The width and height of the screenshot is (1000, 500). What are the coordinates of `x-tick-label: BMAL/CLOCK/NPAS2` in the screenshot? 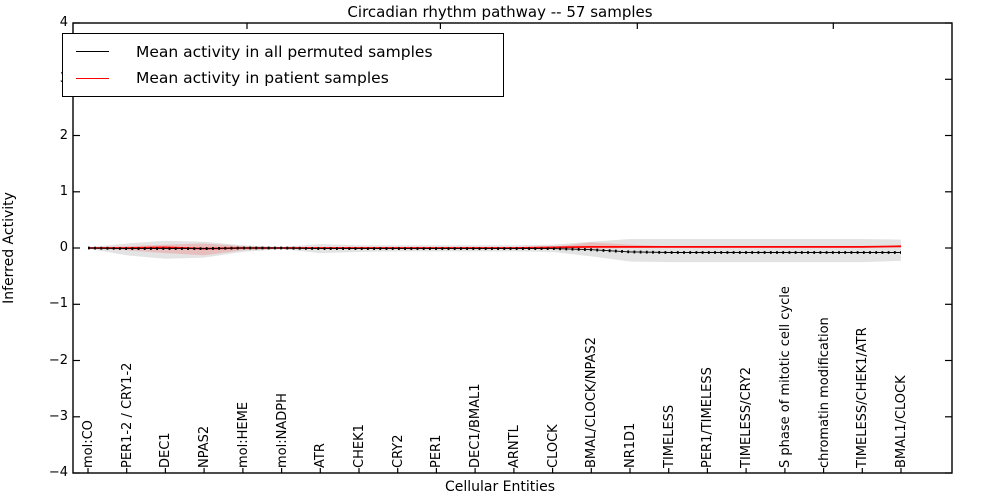 It's located at (592, 402).